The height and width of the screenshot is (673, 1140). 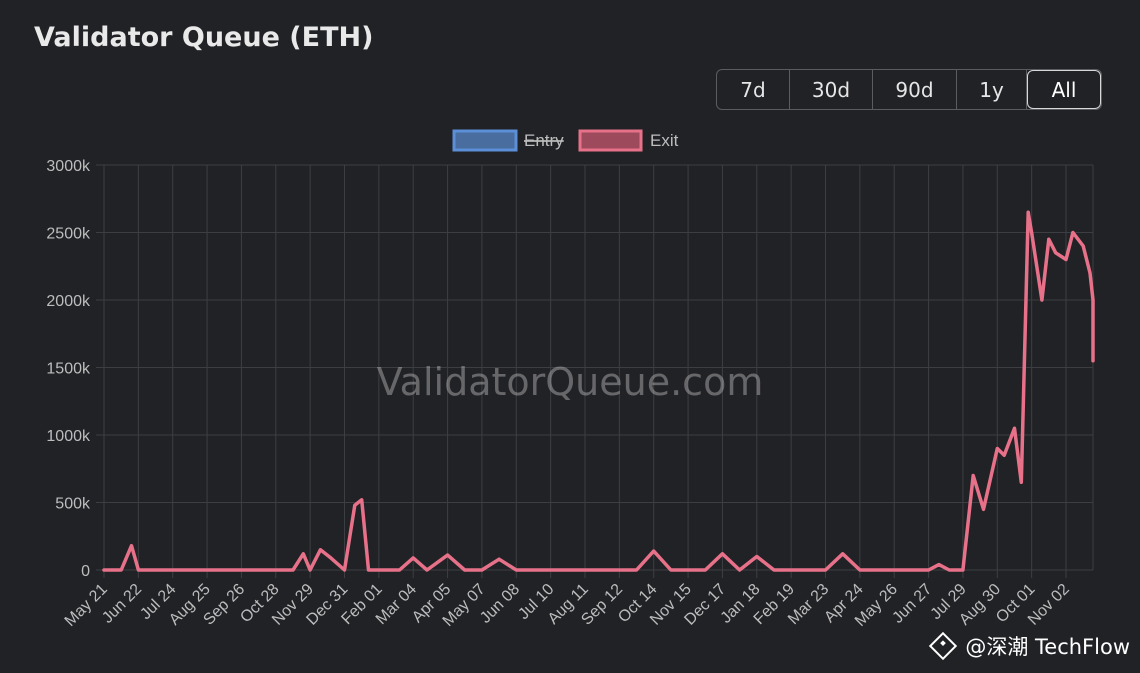 I want to click on x-tick-label: Jun 22, so click(x=122, y=604).